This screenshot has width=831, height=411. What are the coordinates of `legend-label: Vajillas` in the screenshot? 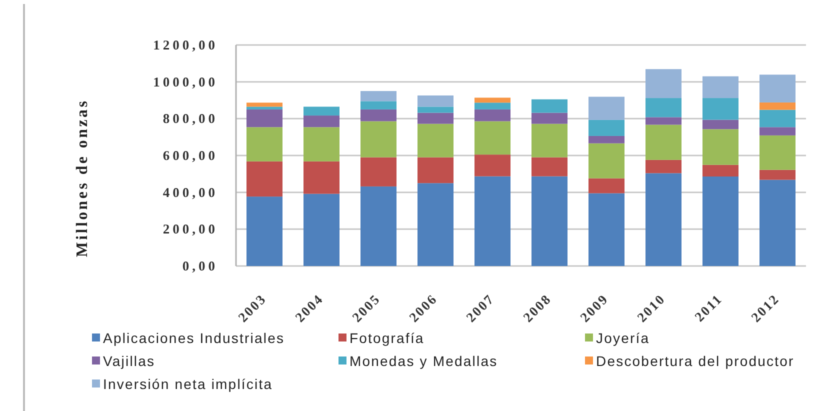 It's located at (129, 361).